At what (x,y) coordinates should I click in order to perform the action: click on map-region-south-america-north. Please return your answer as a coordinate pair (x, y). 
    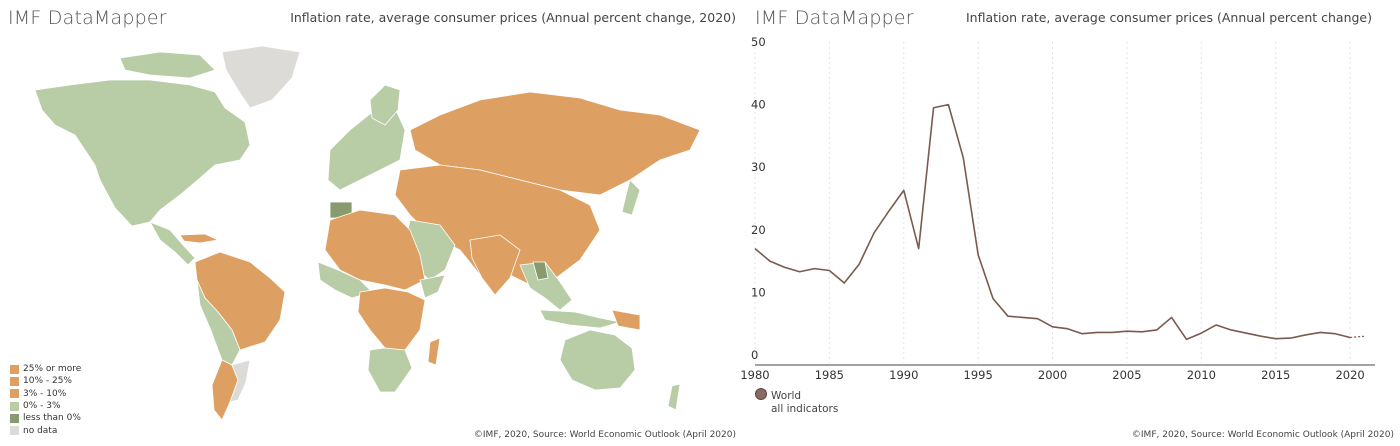
    Looking at the image, I should click on (240, 301).